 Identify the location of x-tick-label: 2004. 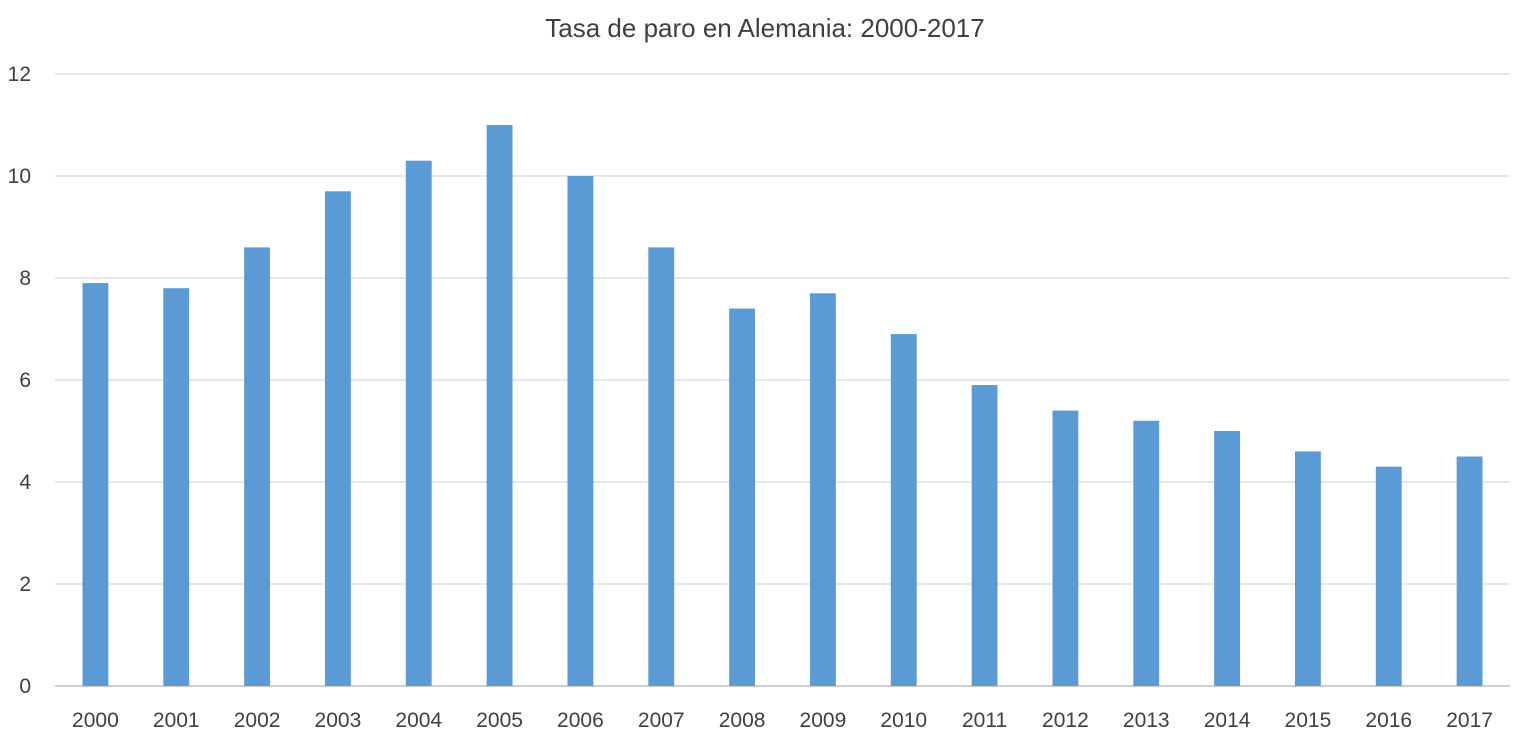
(418, 720).